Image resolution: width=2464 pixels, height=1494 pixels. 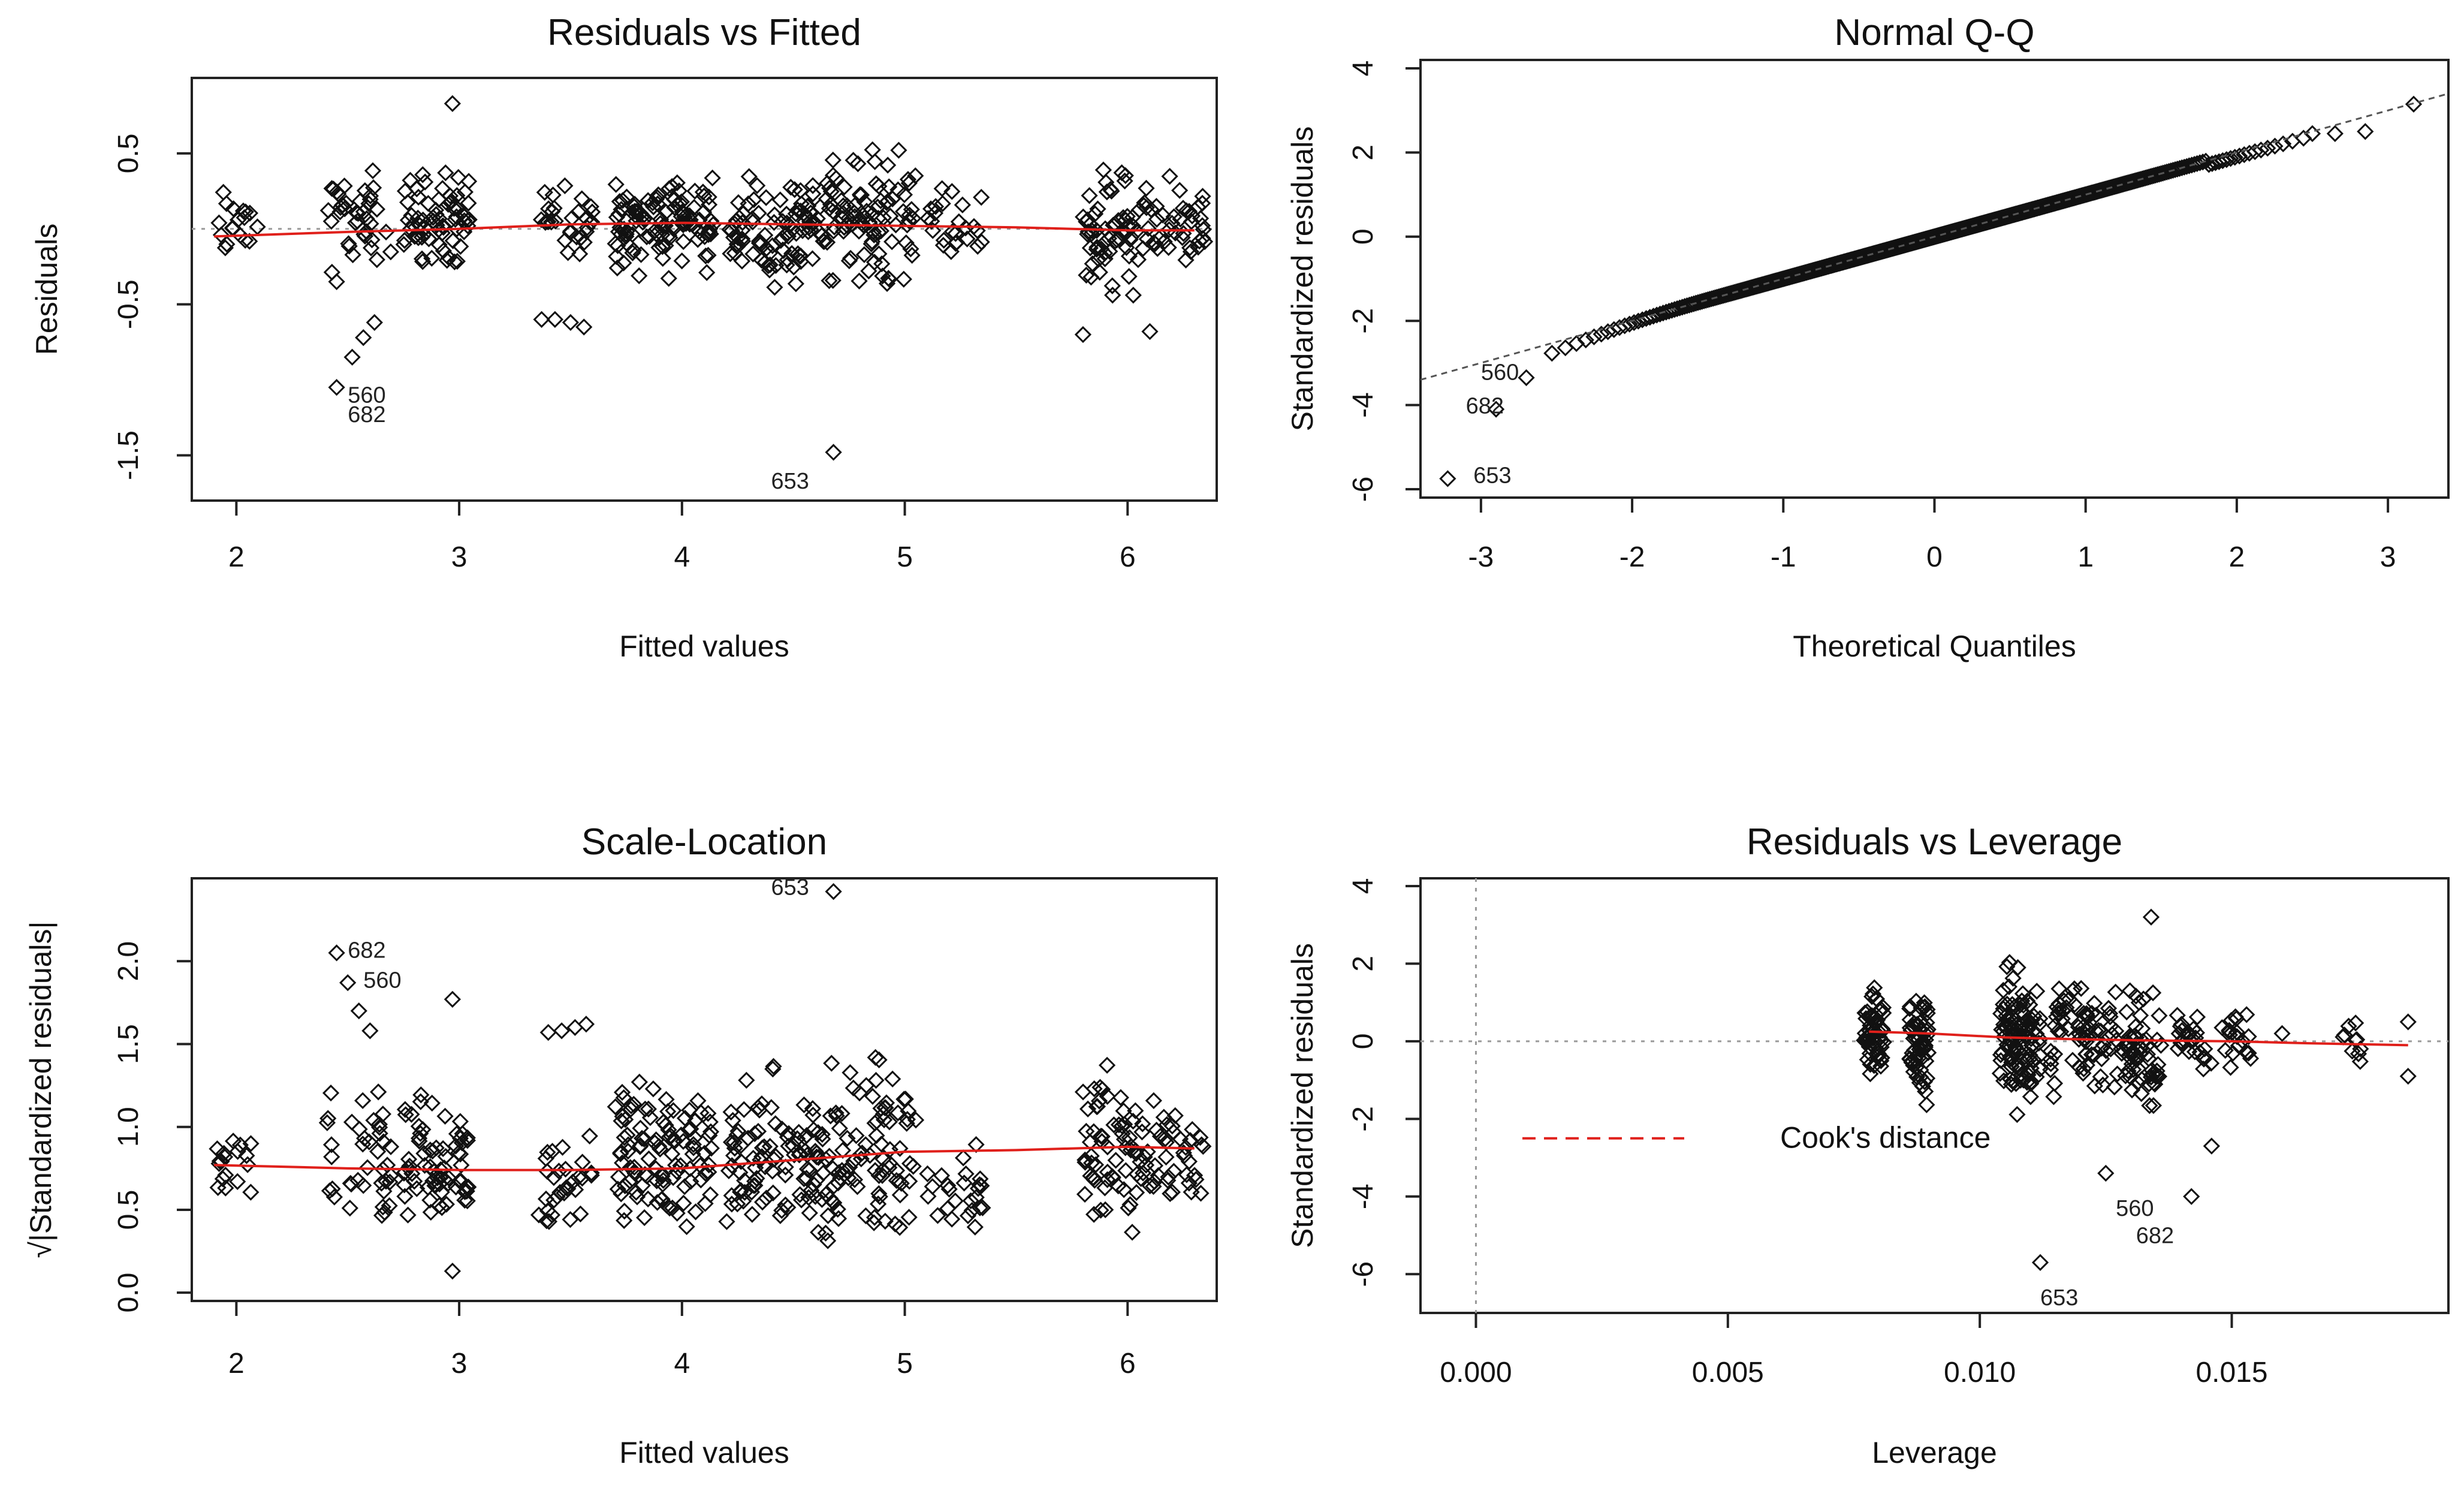 What do you see at coordinates (1363, 886) in the screenshot?
I see `y-tick-label: 4` at bounding box center [1363, 886].